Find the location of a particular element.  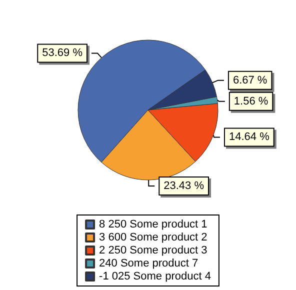

data-label: 6.67 % is located at coordinates (250, 80).